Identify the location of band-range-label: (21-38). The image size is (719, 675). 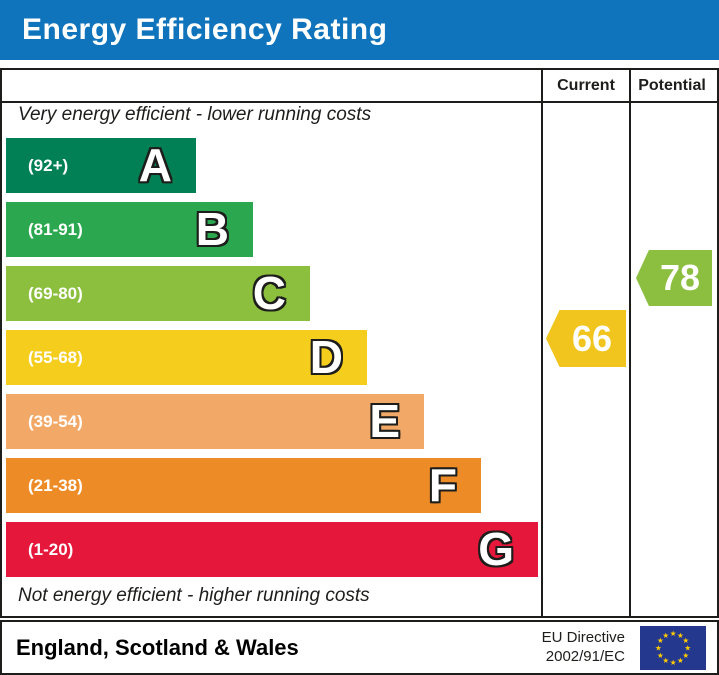
(55, 485).